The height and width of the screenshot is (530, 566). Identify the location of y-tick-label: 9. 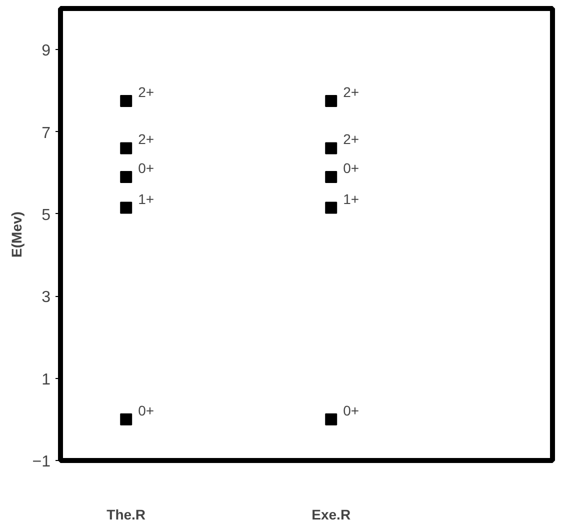
(46, 51).